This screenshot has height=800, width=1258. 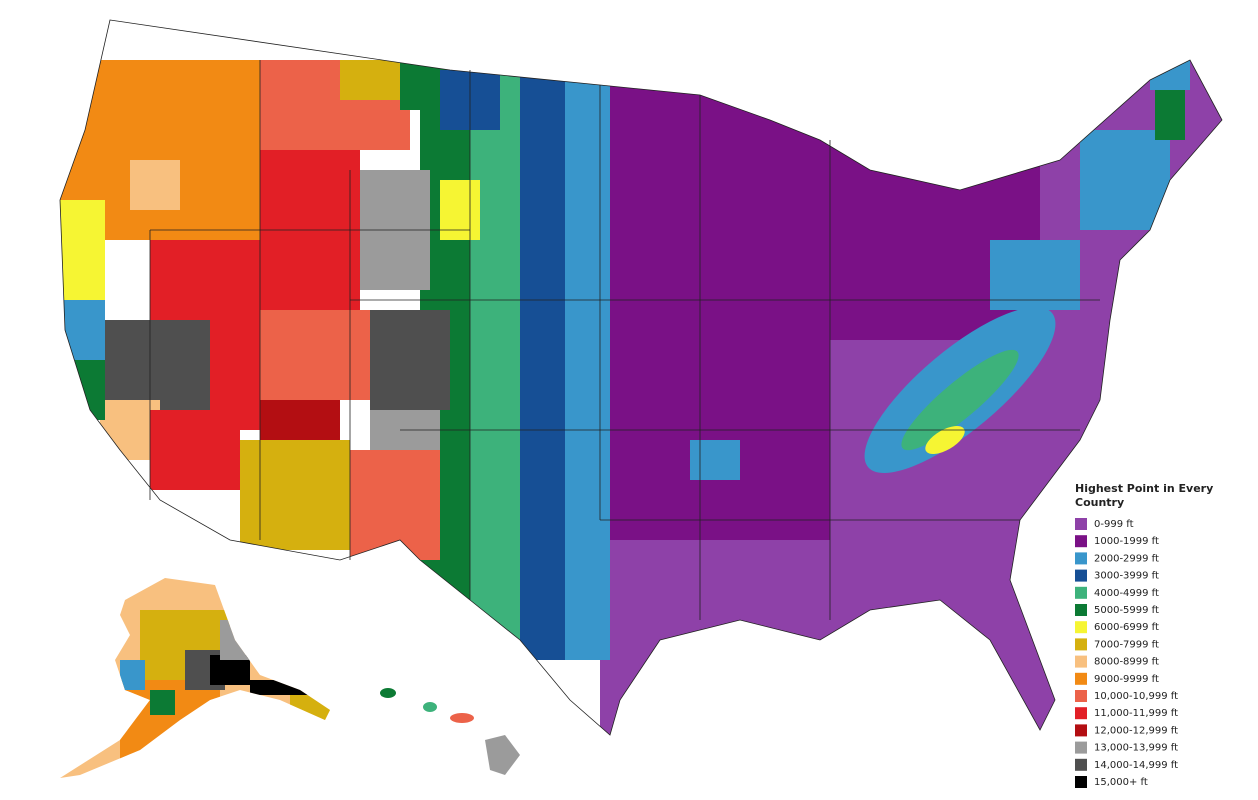 What do you see at coordinates (195, 678) in the screenshot?
I see `alaska` at bounding box center [195, 678].